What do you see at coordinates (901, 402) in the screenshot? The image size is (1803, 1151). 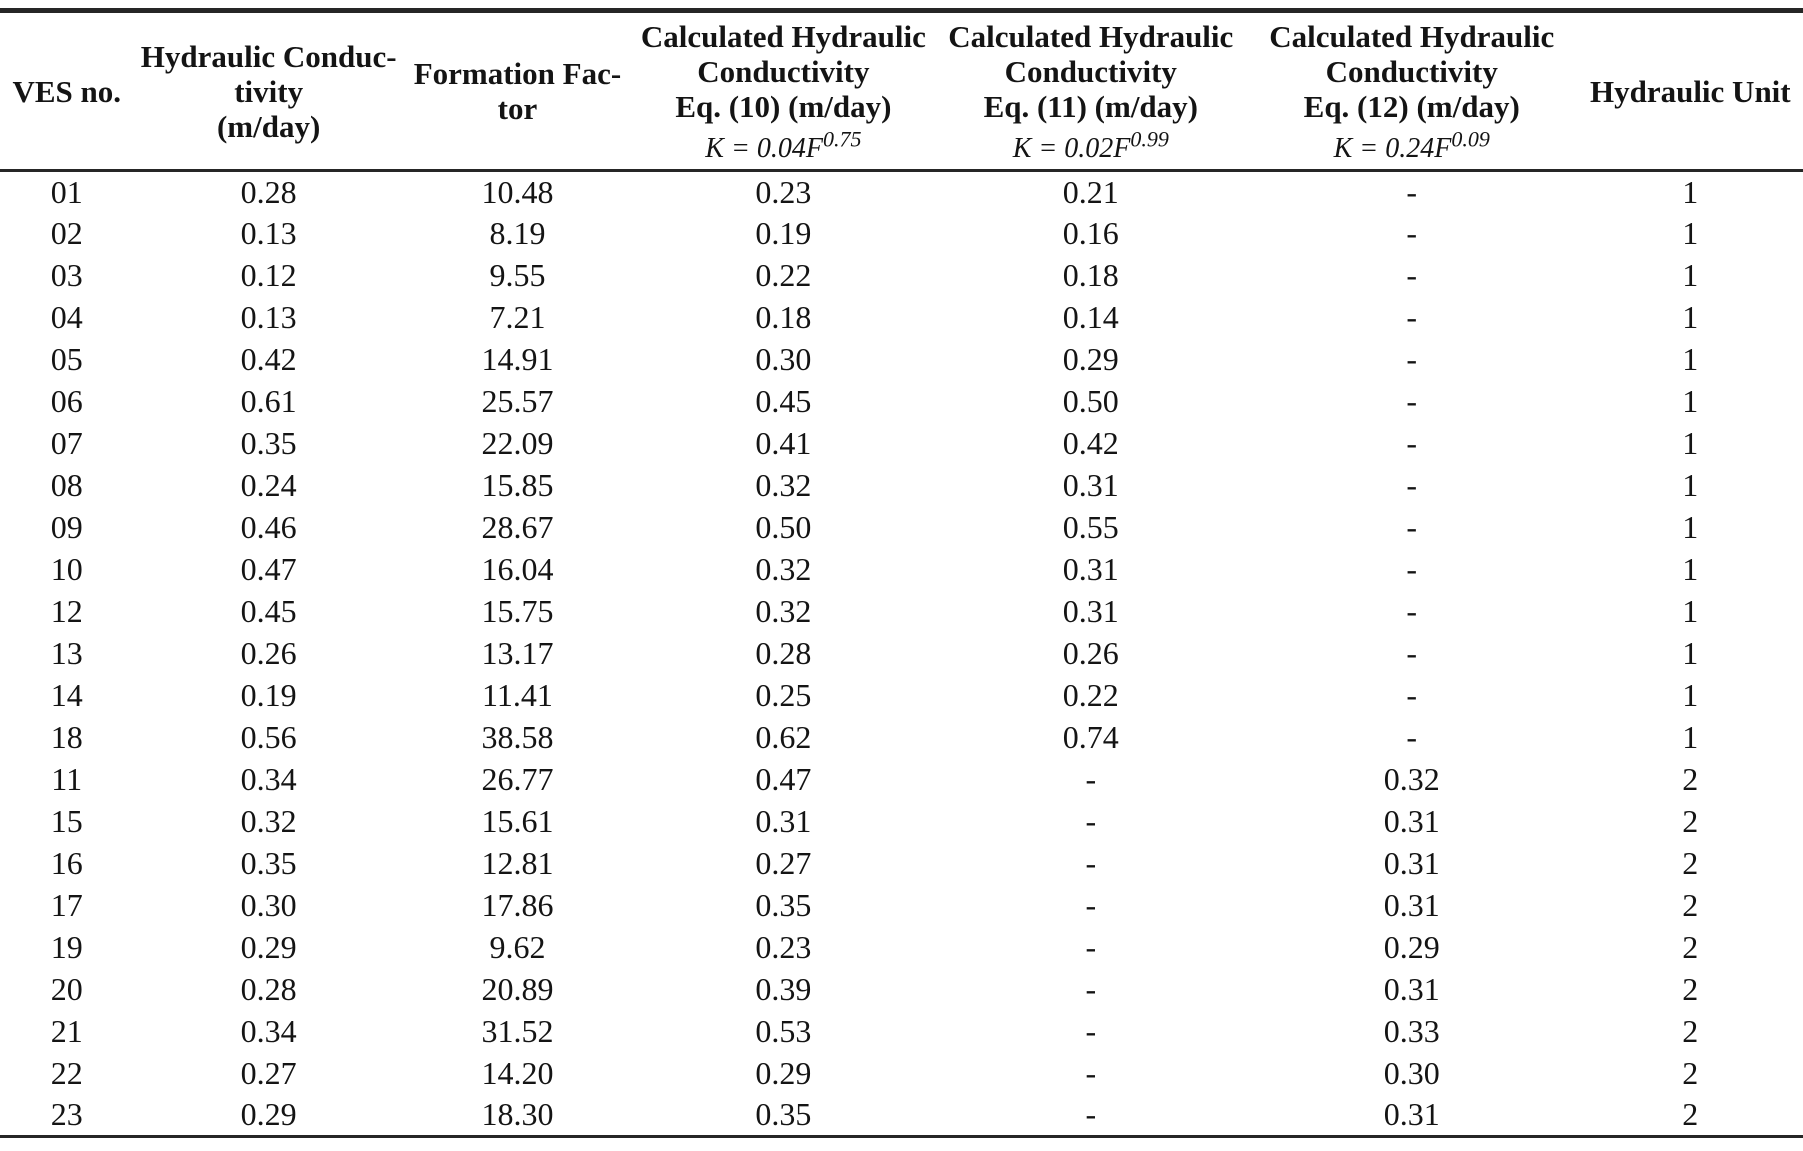 I see `table-row: 06 0.61 25.57 0.45 0.50 - 1` at bounding box center [901, 402].